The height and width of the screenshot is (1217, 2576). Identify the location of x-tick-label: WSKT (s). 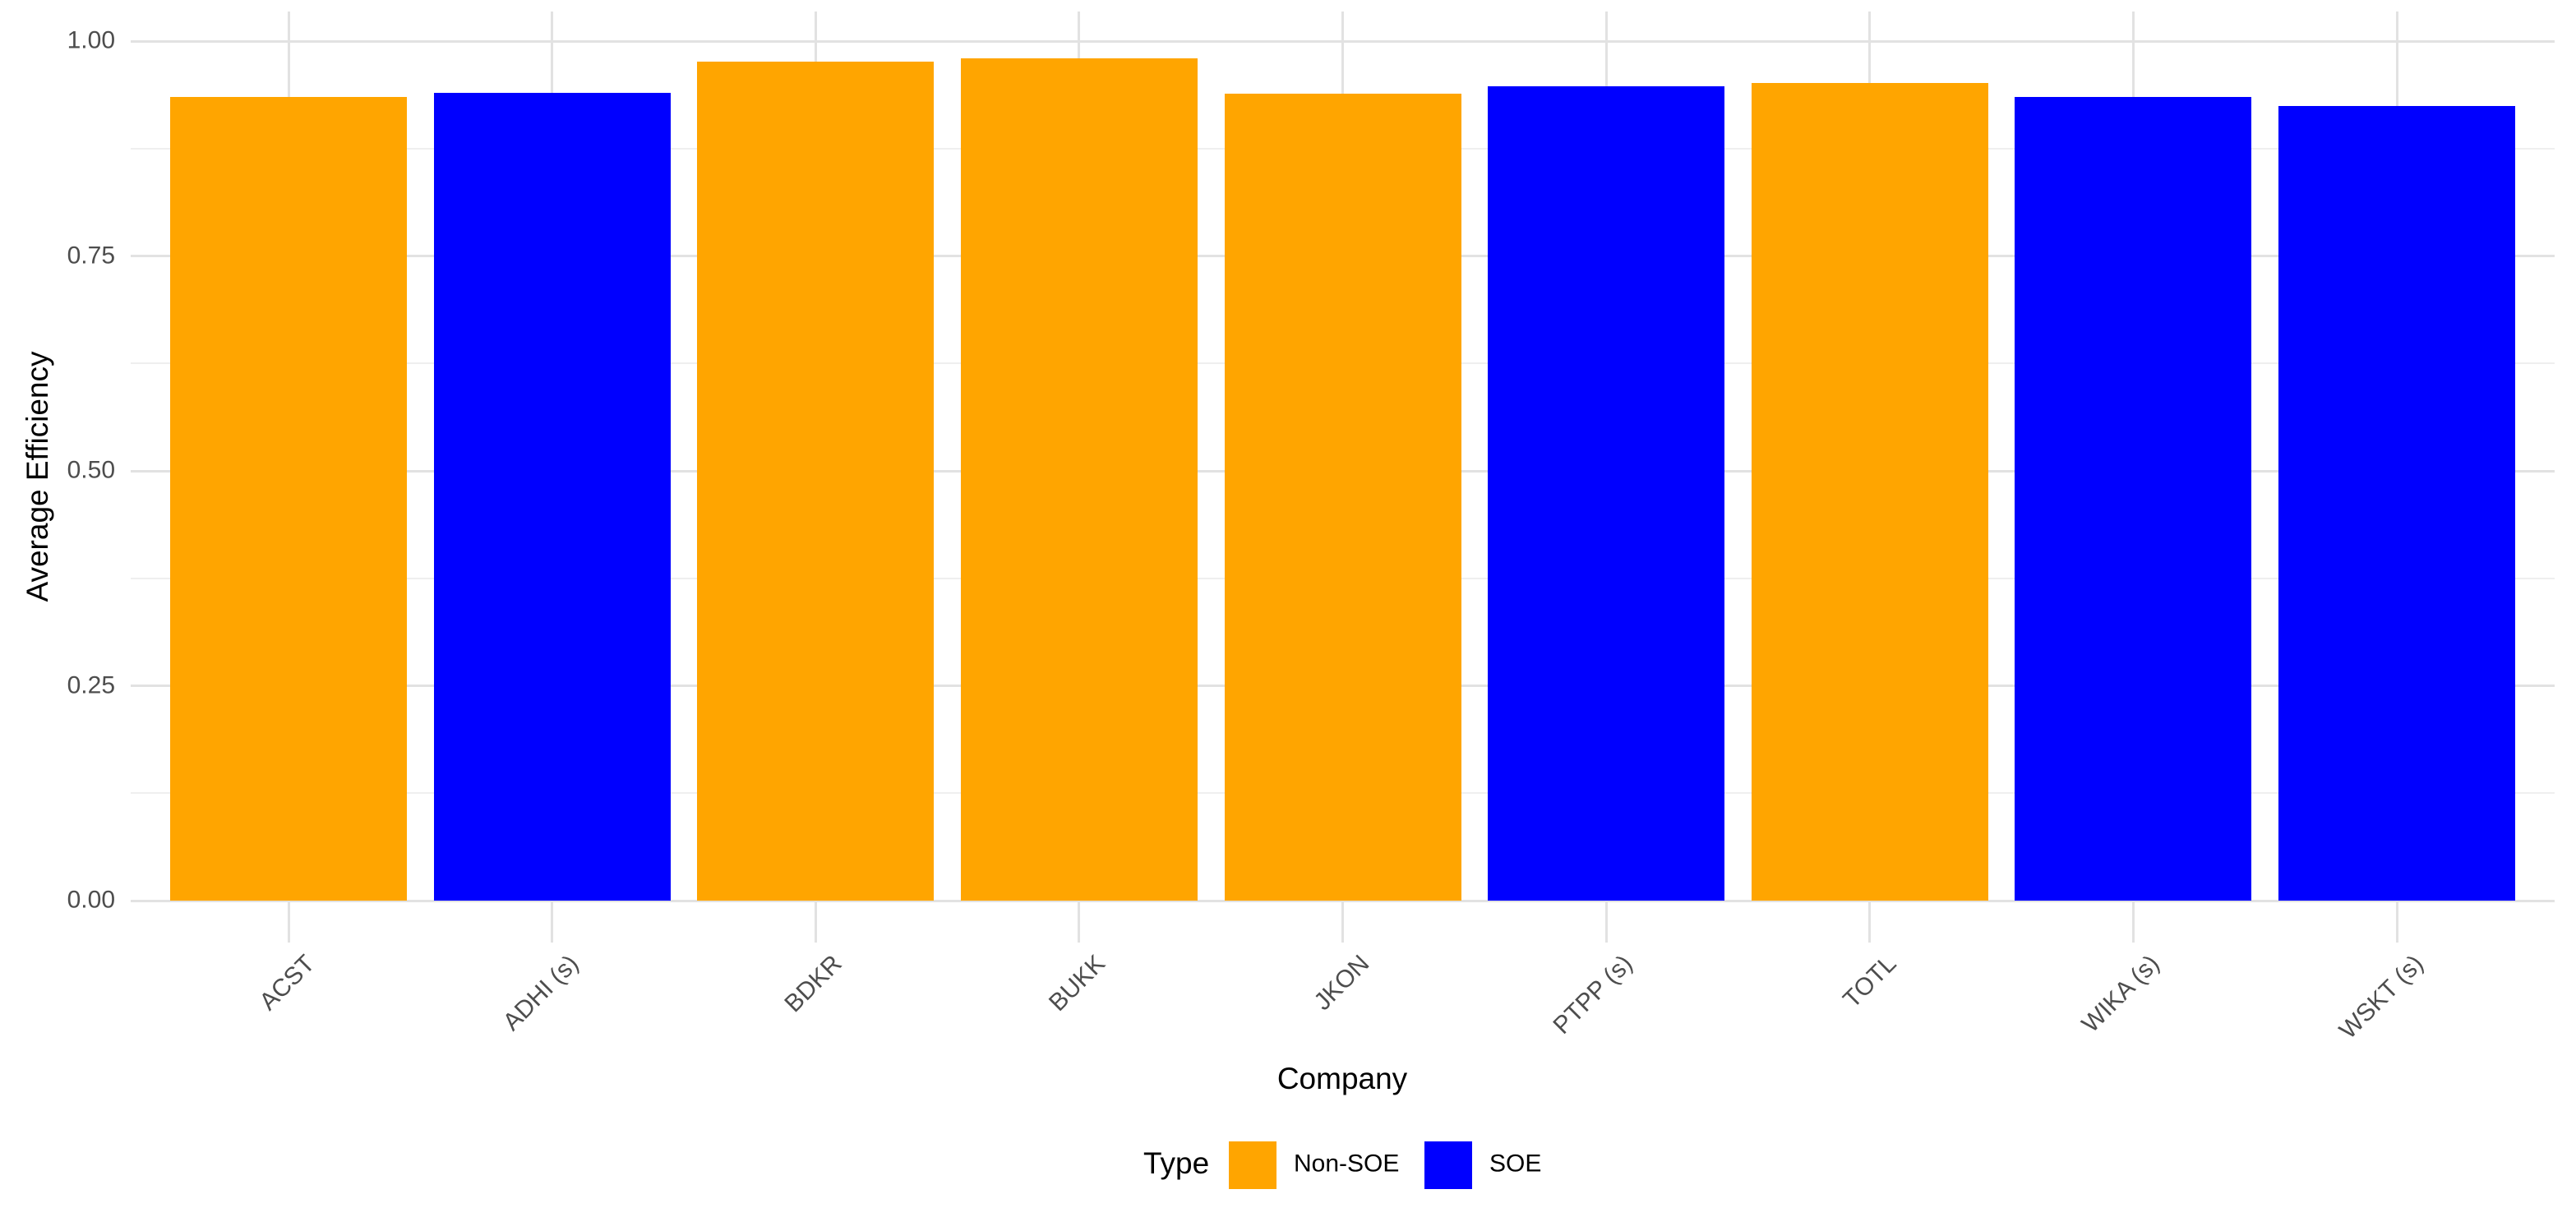
(2382, 997).